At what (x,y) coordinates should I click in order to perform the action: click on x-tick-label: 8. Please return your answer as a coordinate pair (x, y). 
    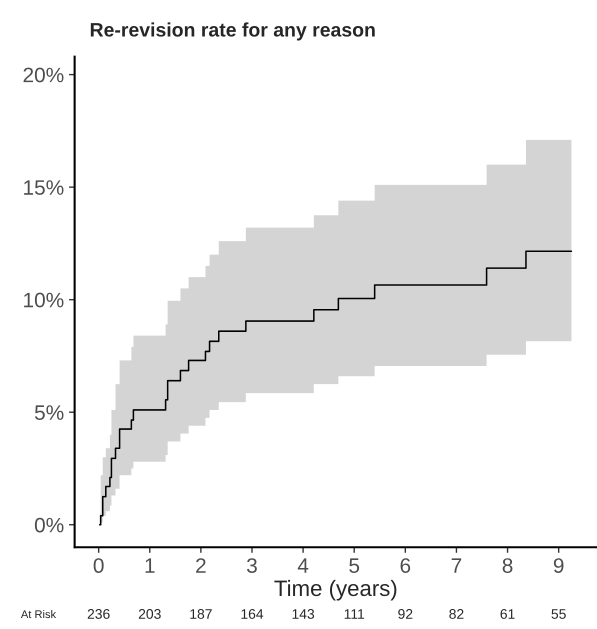
    Looking at the image, I should click on (507, 565).